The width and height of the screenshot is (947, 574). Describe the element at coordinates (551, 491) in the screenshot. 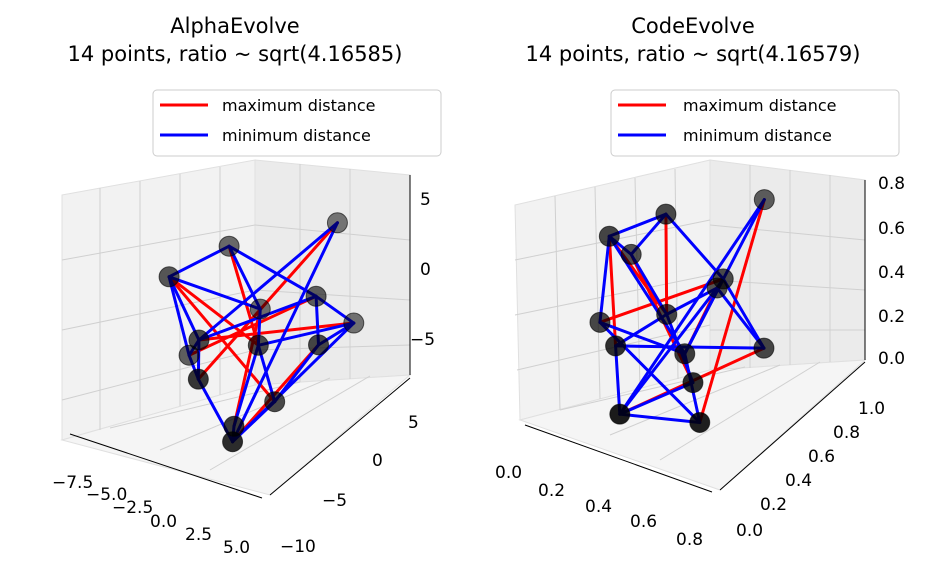

I see `x-tick: 0.2` at that location.